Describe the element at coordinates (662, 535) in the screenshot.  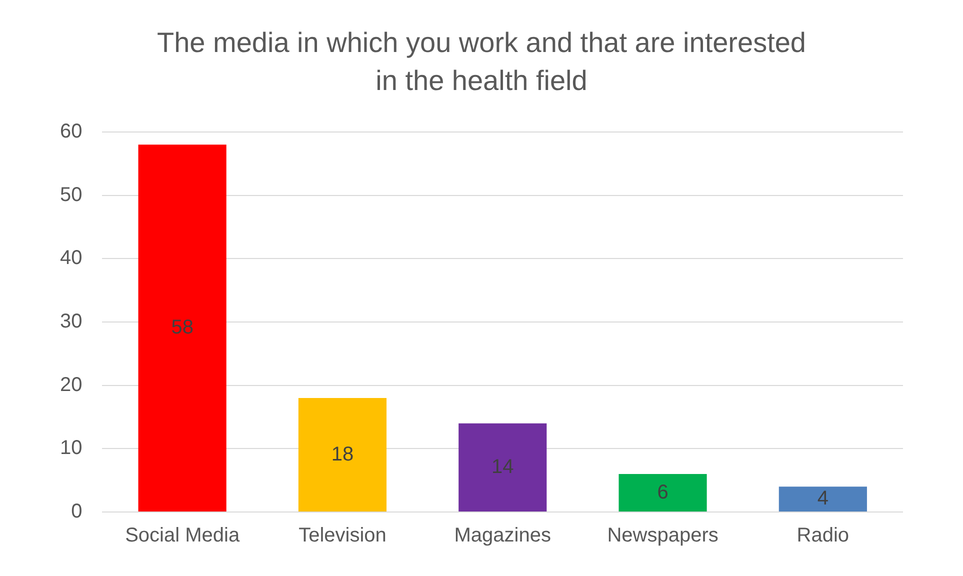
I see `x-tick-label: Newspapers` at that location.